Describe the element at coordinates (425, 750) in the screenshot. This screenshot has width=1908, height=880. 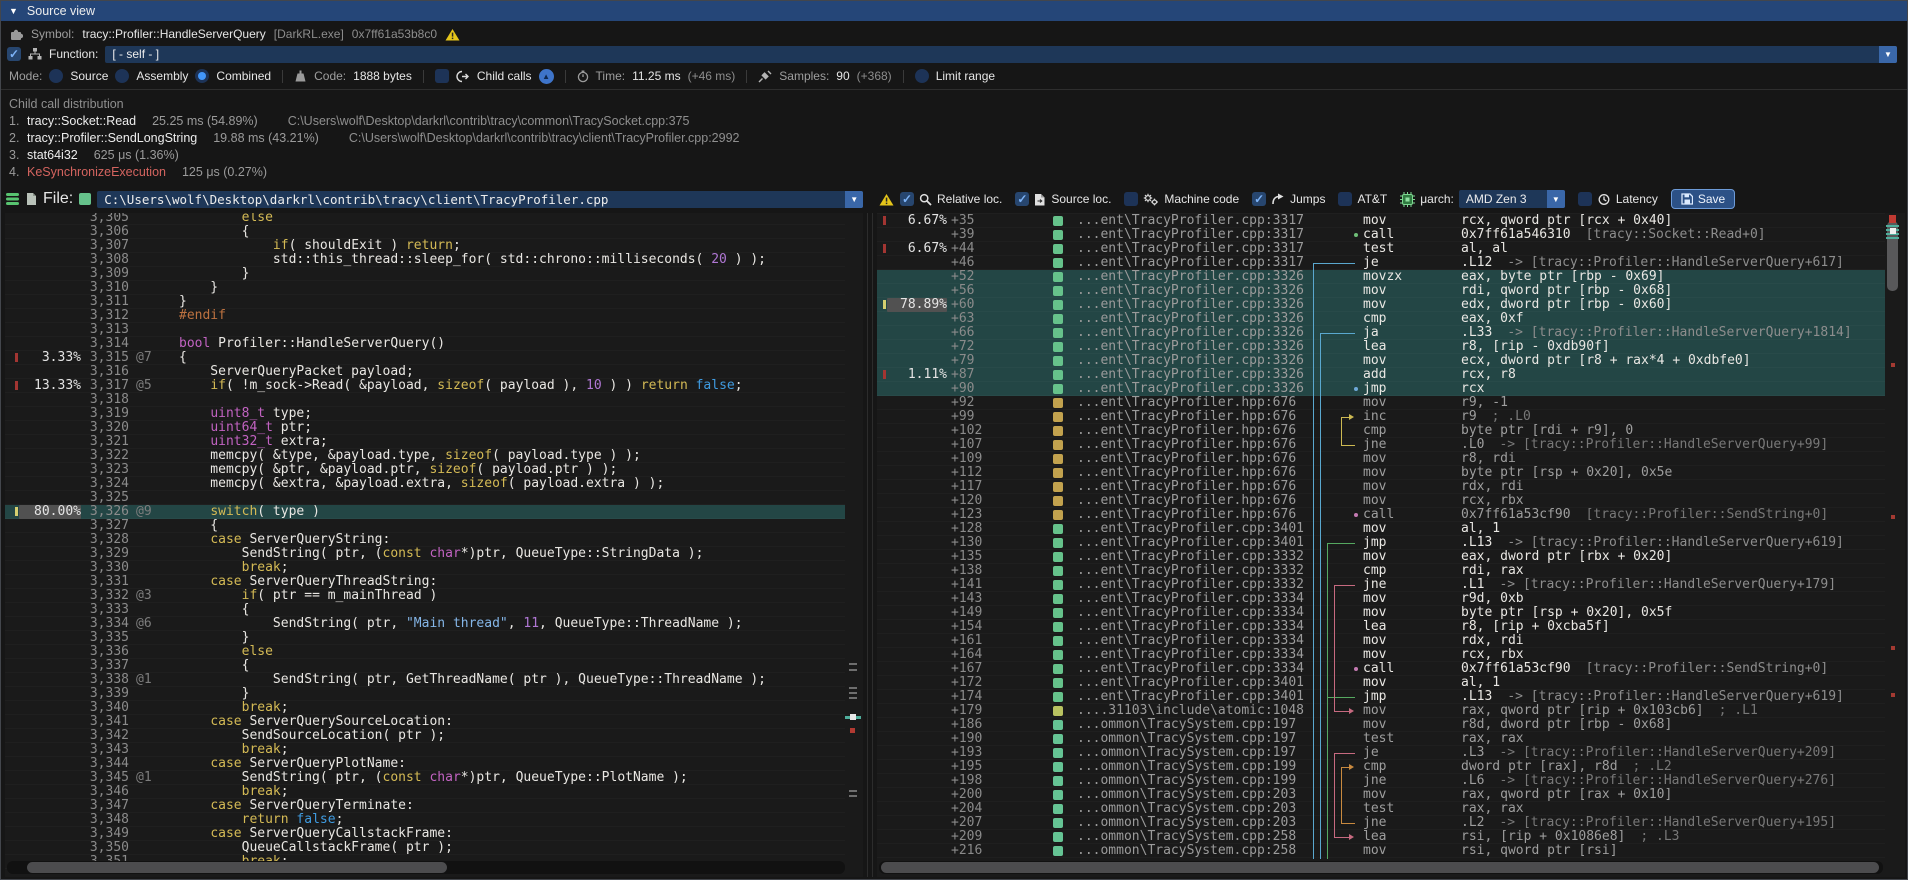
I see `source-line-row: 3,343 break;` at that location.